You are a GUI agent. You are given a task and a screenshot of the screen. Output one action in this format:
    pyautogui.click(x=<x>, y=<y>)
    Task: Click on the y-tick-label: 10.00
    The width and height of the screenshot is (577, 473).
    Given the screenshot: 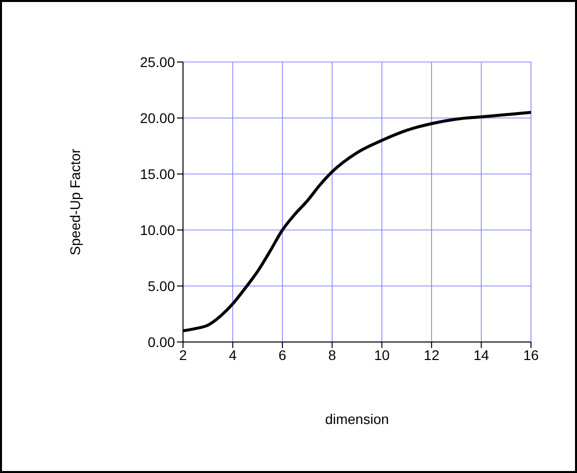 What is the action you would take?
    pyautogui.click(x=158, y=230)
    